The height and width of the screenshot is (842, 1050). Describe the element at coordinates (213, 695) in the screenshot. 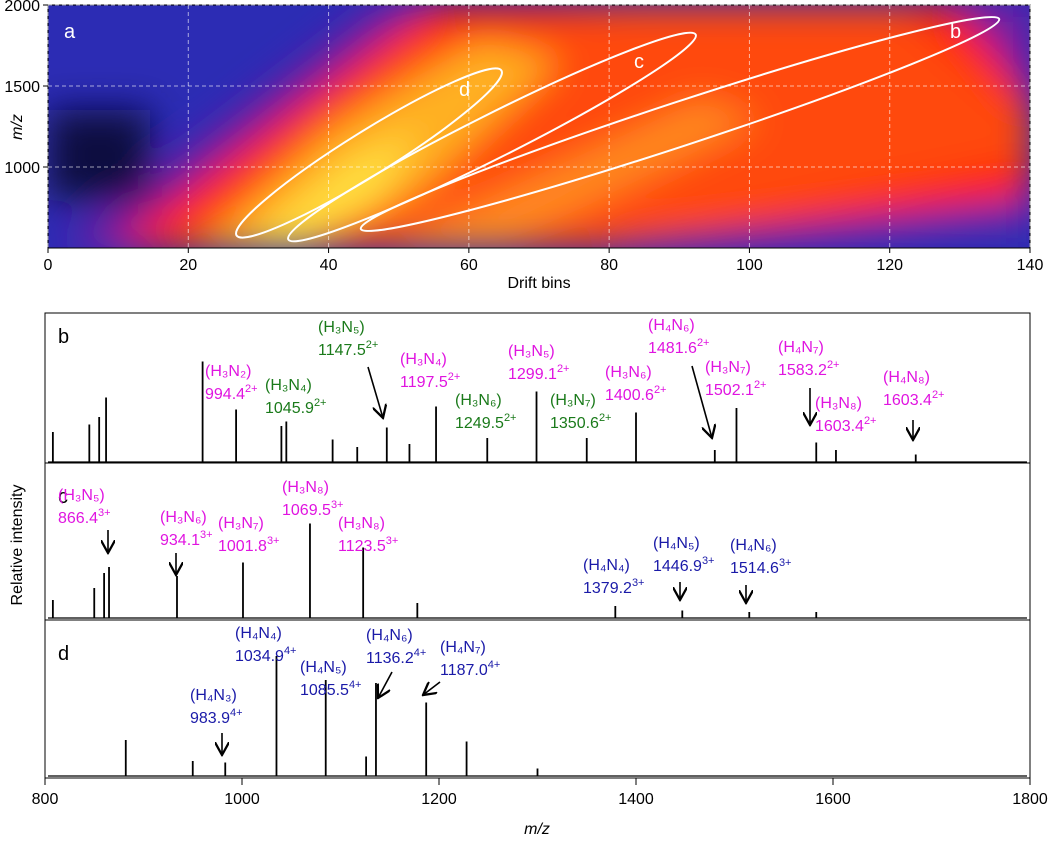

I see `annotation-formula: (H₄N₃)` at that location.